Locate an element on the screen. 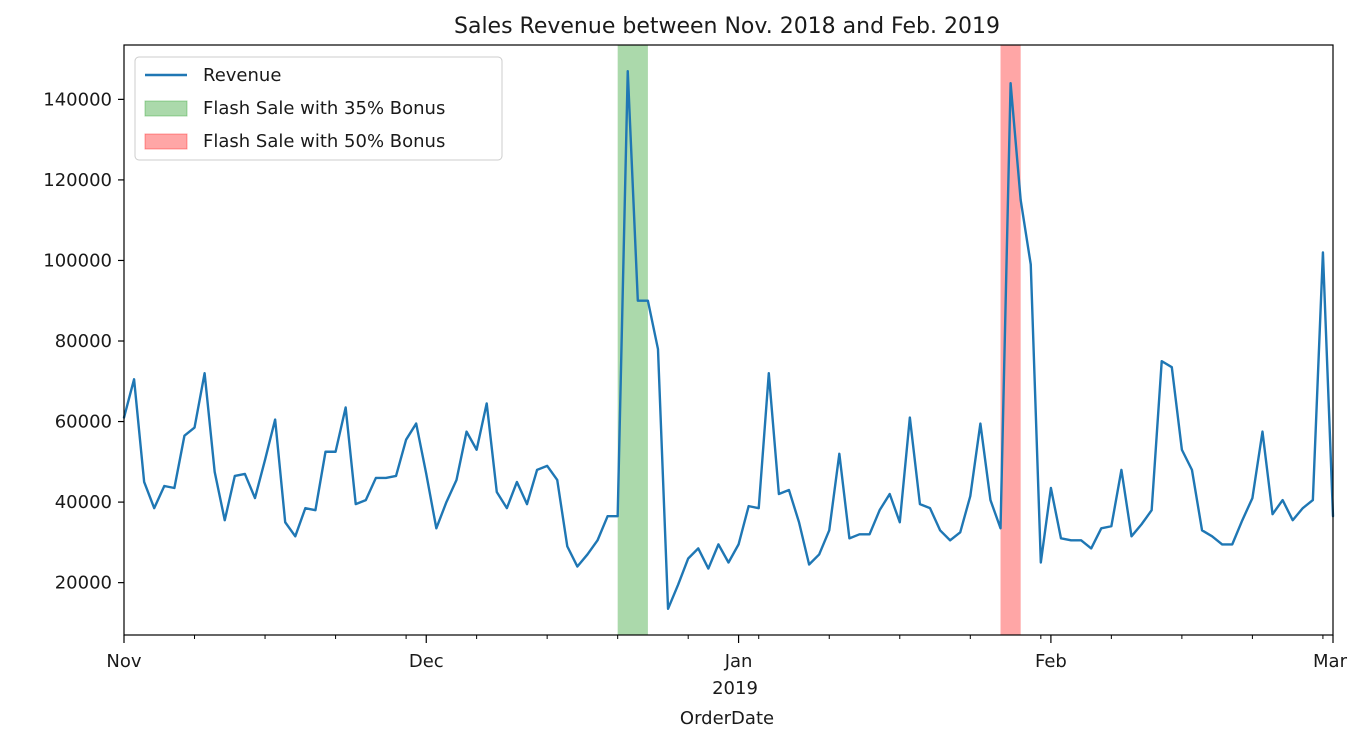  x-tick-label: Nov is located at coordinates (123, 661).